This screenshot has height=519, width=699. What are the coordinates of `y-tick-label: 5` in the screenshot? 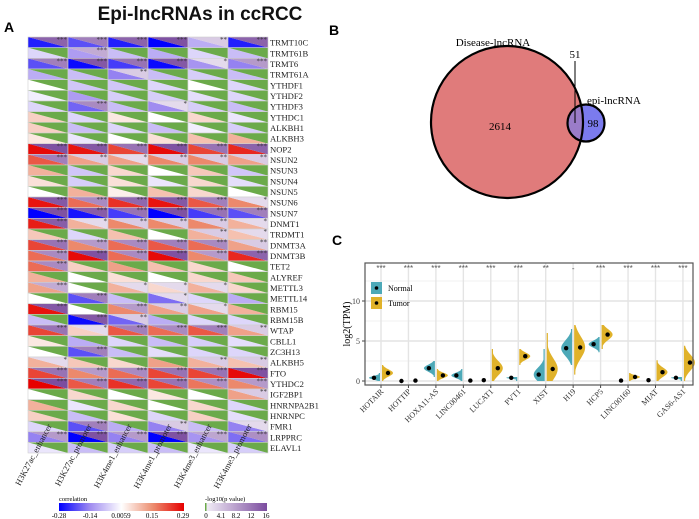 It's located at (358, 341).